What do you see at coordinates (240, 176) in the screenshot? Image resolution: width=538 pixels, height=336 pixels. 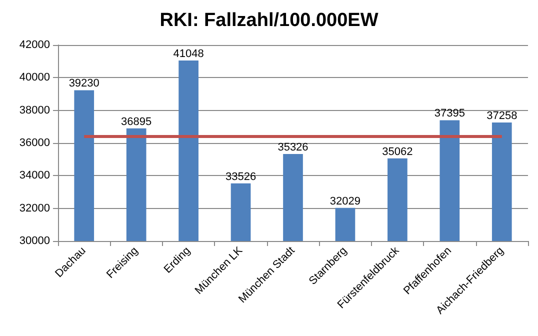 I see `data-label: 33526` at bounding box center [240, 176].